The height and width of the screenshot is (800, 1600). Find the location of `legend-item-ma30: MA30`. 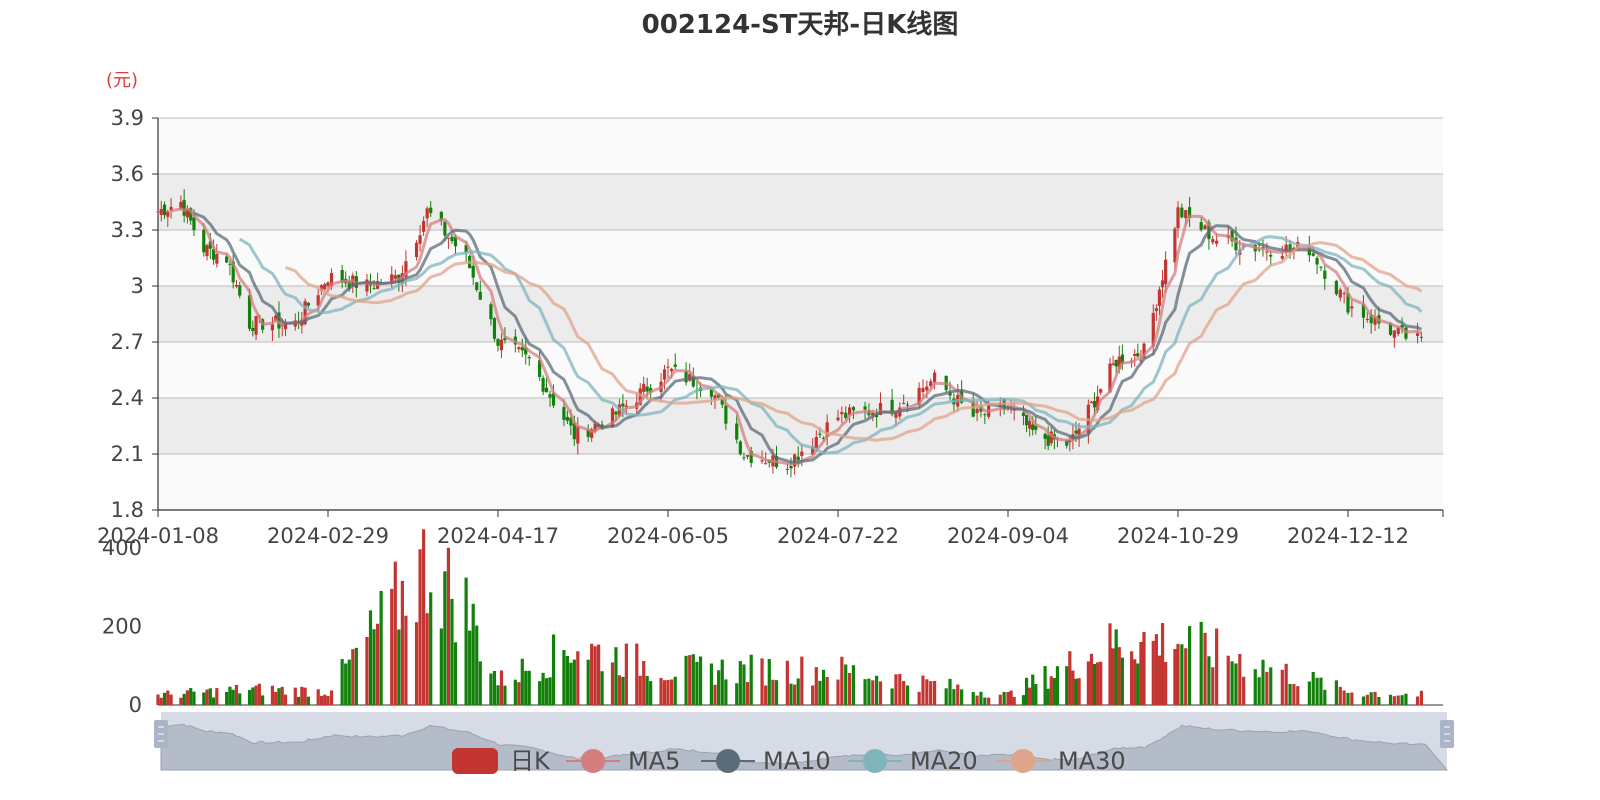

legend-item-ma30: MA30 is located at coordinates (1061, 761).